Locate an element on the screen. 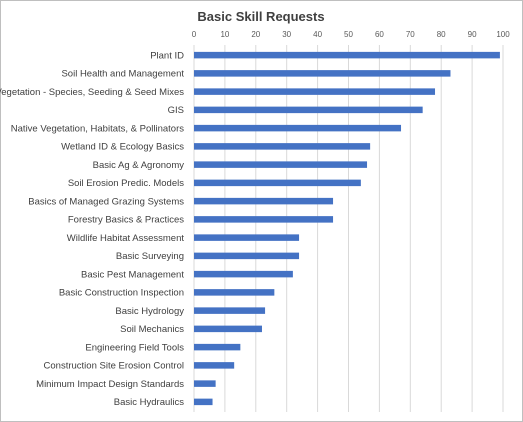  category-label: Soil Erosion Predic. Models is located at coordinates (126, 183).